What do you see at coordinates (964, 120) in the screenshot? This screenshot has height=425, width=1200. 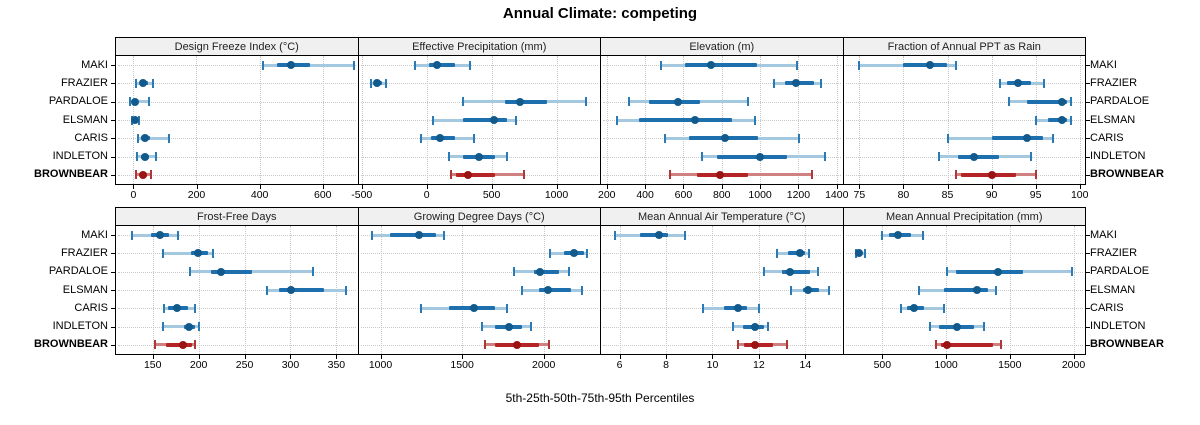 I see `panel-fraction-of-annual-ppt-as-rain` at bounding box center [964, 120].